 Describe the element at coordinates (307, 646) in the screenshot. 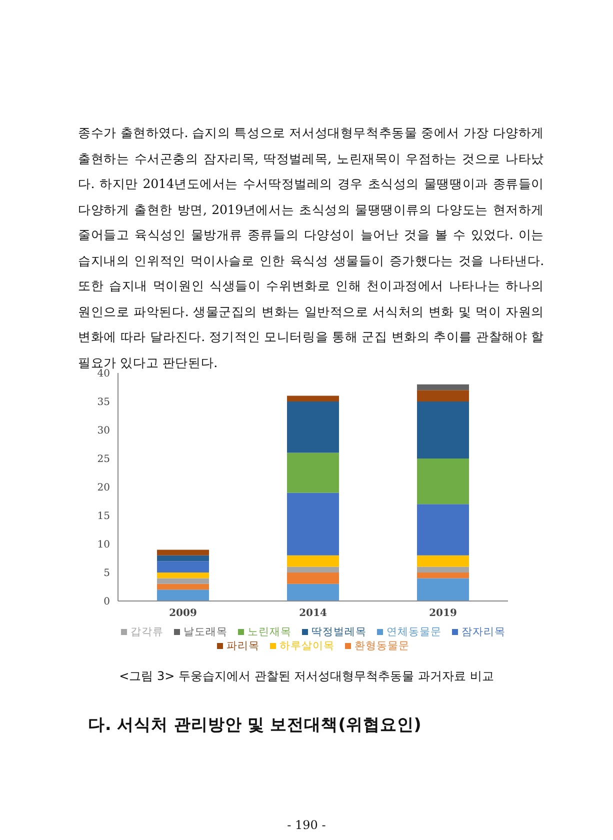

I see `legend-label: 하루살이목` at that location.